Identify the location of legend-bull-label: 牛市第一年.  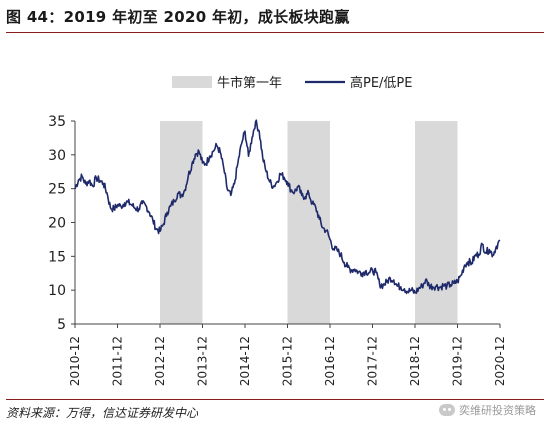
(249, 83).